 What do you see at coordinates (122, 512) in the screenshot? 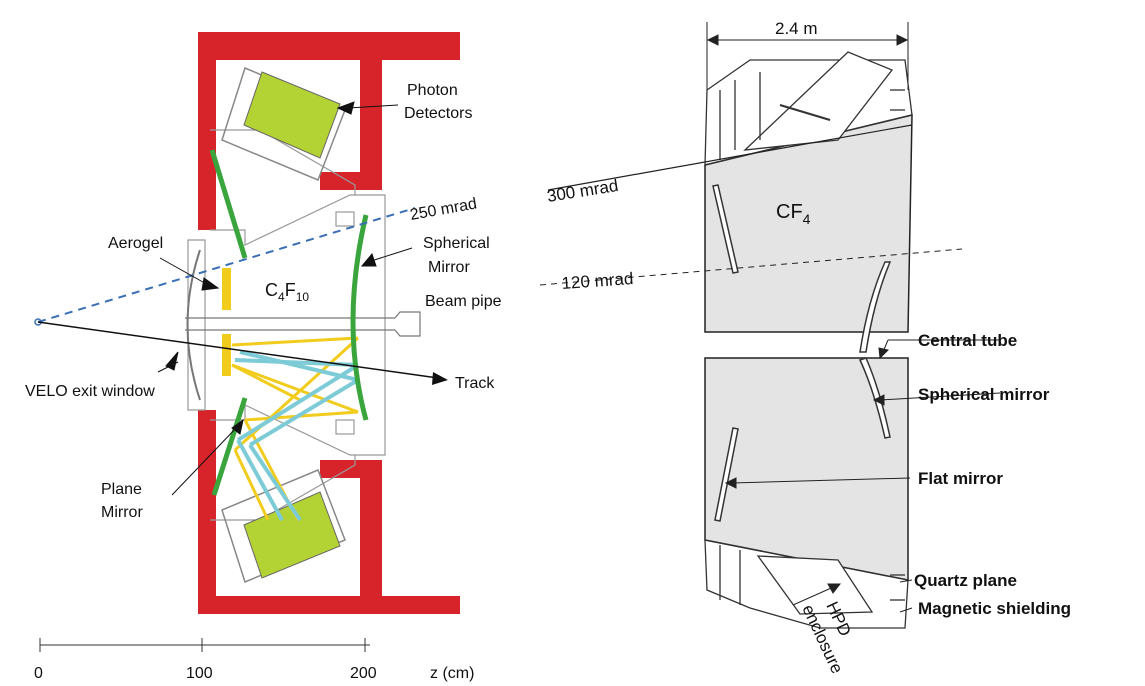
I see `label-plane-mirror-2: Mirror` at bounding box center [122, 512].